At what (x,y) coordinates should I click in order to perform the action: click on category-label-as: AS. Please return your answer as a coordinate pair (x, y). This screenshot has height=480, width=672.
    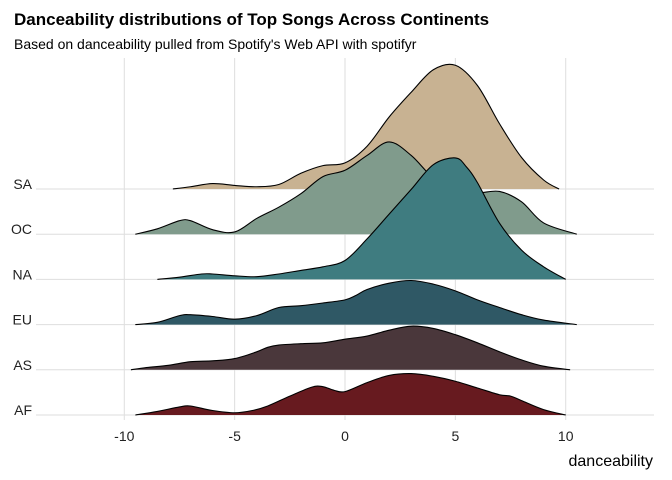
    Looking at the image, I should click on (22, 365).